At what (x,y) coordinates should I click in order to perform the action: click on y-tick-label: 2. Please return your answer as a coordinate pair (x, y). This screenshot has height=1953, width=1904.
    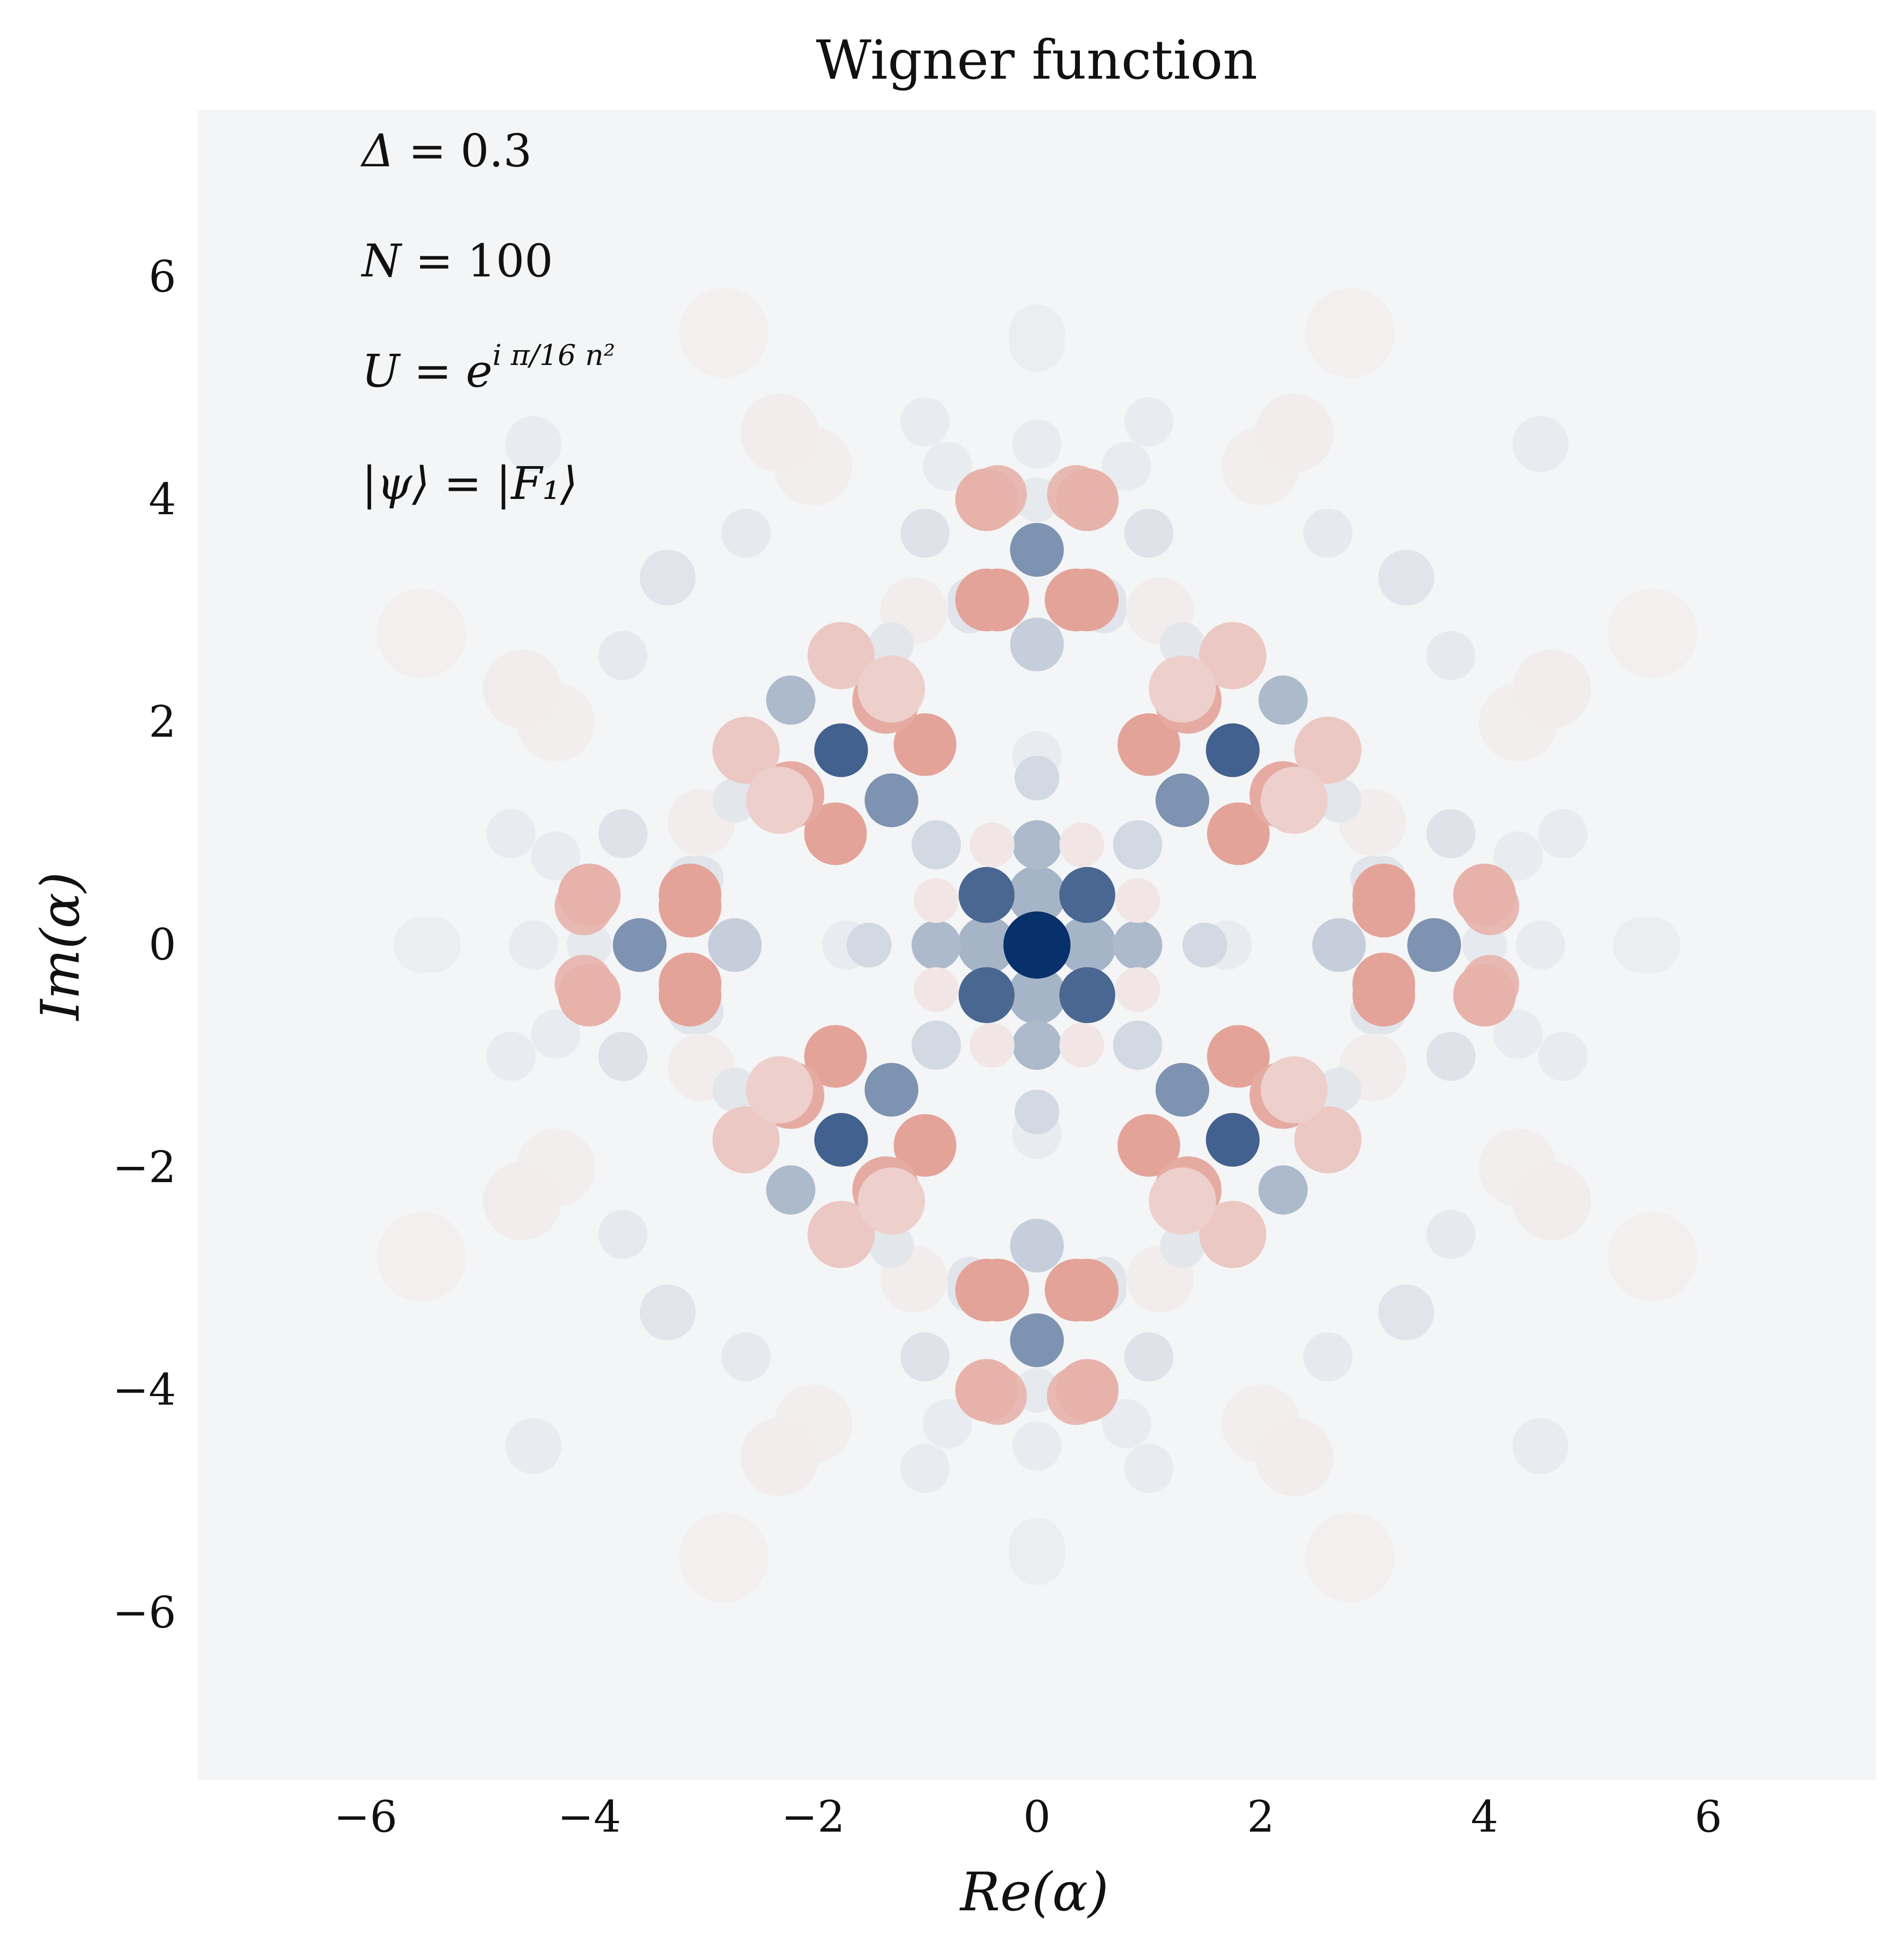
    Looking at the image, I should click on (162, 722).